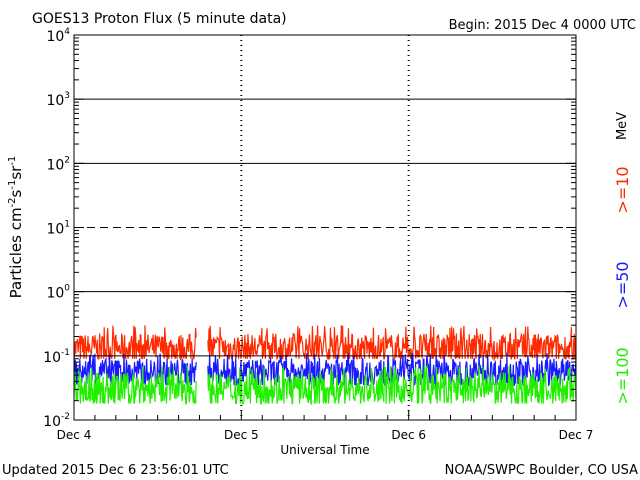 Image resolution: width=640 pixels, height=480 pixels. Describe the element at coordinates (74, 435) in the screenshot. I see `x-tick-label-0: Dec 4` at that location.